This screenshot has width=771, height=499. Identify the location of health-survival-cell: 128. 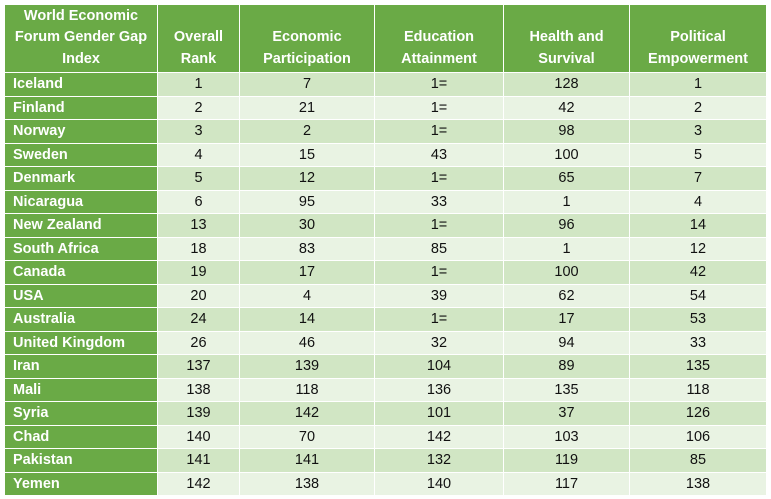
(566, 84).